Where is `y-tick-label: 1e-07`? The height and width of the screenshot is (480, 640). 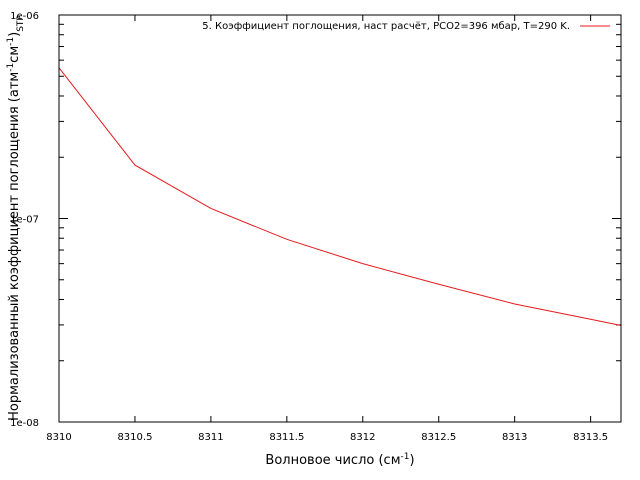 y-tick-label: 1e-07 is located at coordinates (24, 220).